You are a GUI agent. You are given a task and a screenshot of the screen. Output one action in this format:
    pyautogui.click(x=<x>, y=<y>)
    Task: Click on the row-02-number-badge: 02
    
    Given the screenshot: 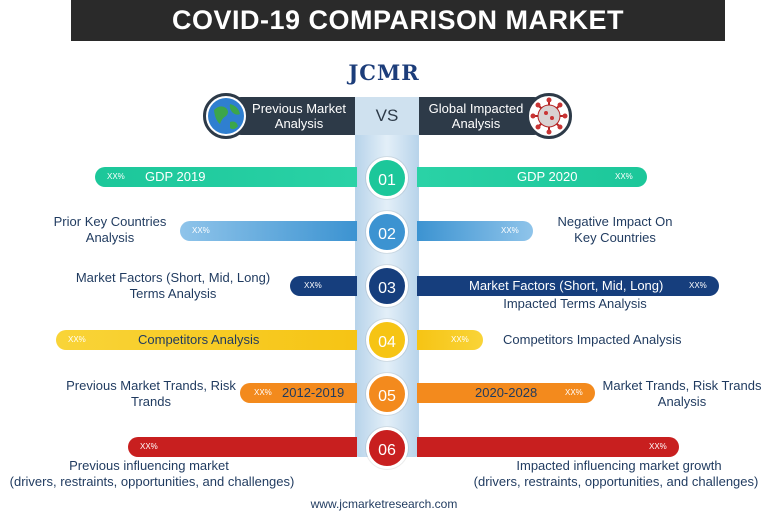 What is the action you would take?
    pyautogui.click(x=387, y=232)
    